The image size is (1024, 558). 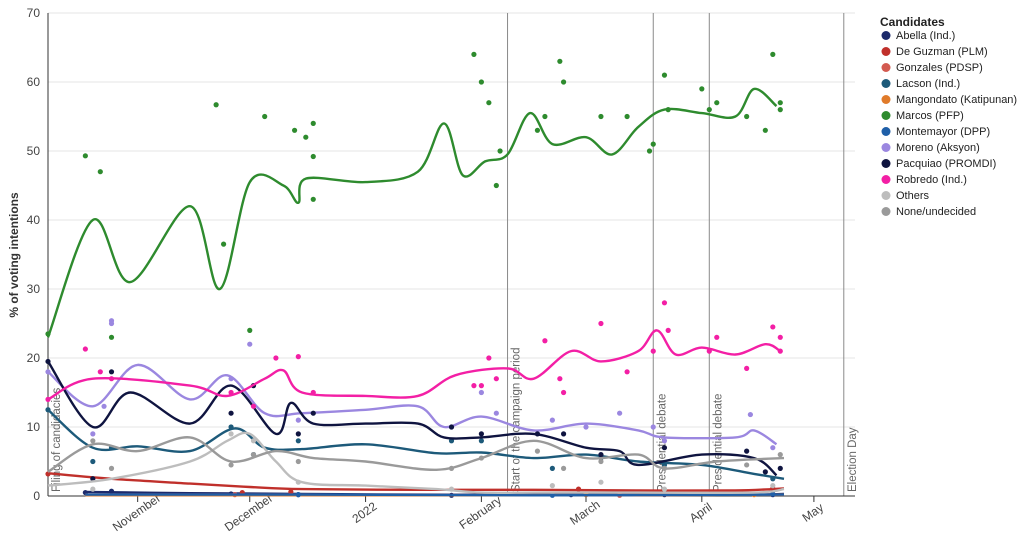 What do you see at coordinates (913, 196) in the screenshot?
I see `legend-entry: Others` at bounding box center [913, 196].